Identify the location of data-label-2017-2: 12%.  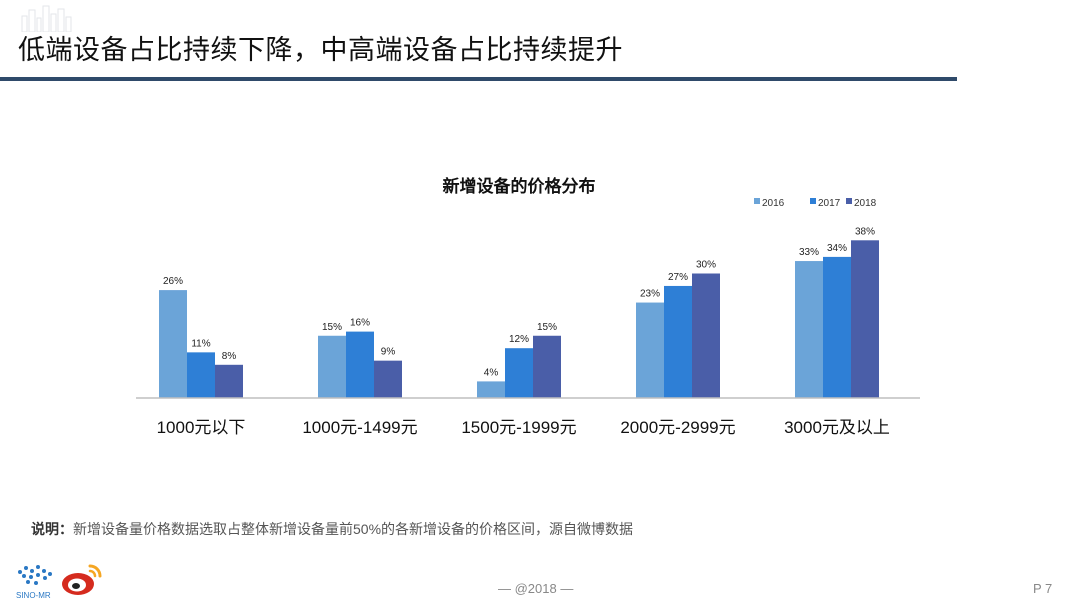
(519, 339).